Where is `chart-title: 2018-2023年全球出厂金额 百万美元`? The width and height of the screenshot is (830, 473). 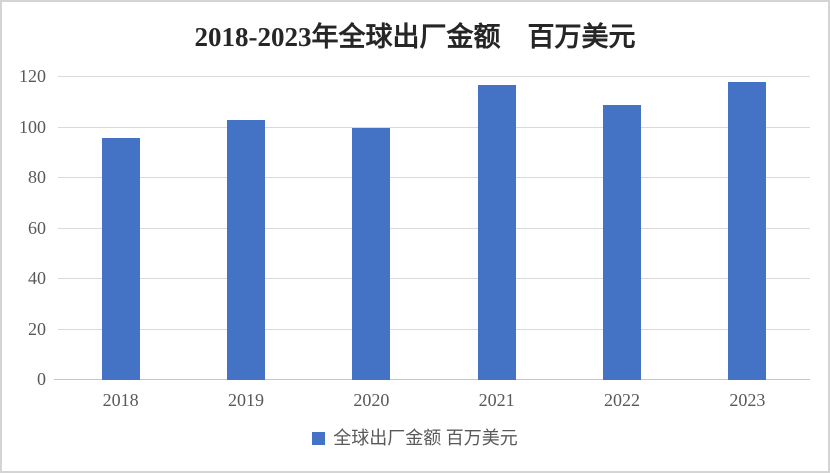 chart-title: 2018-2023年全球出厂金额 百万美元 is located at coordinates (415, 37).